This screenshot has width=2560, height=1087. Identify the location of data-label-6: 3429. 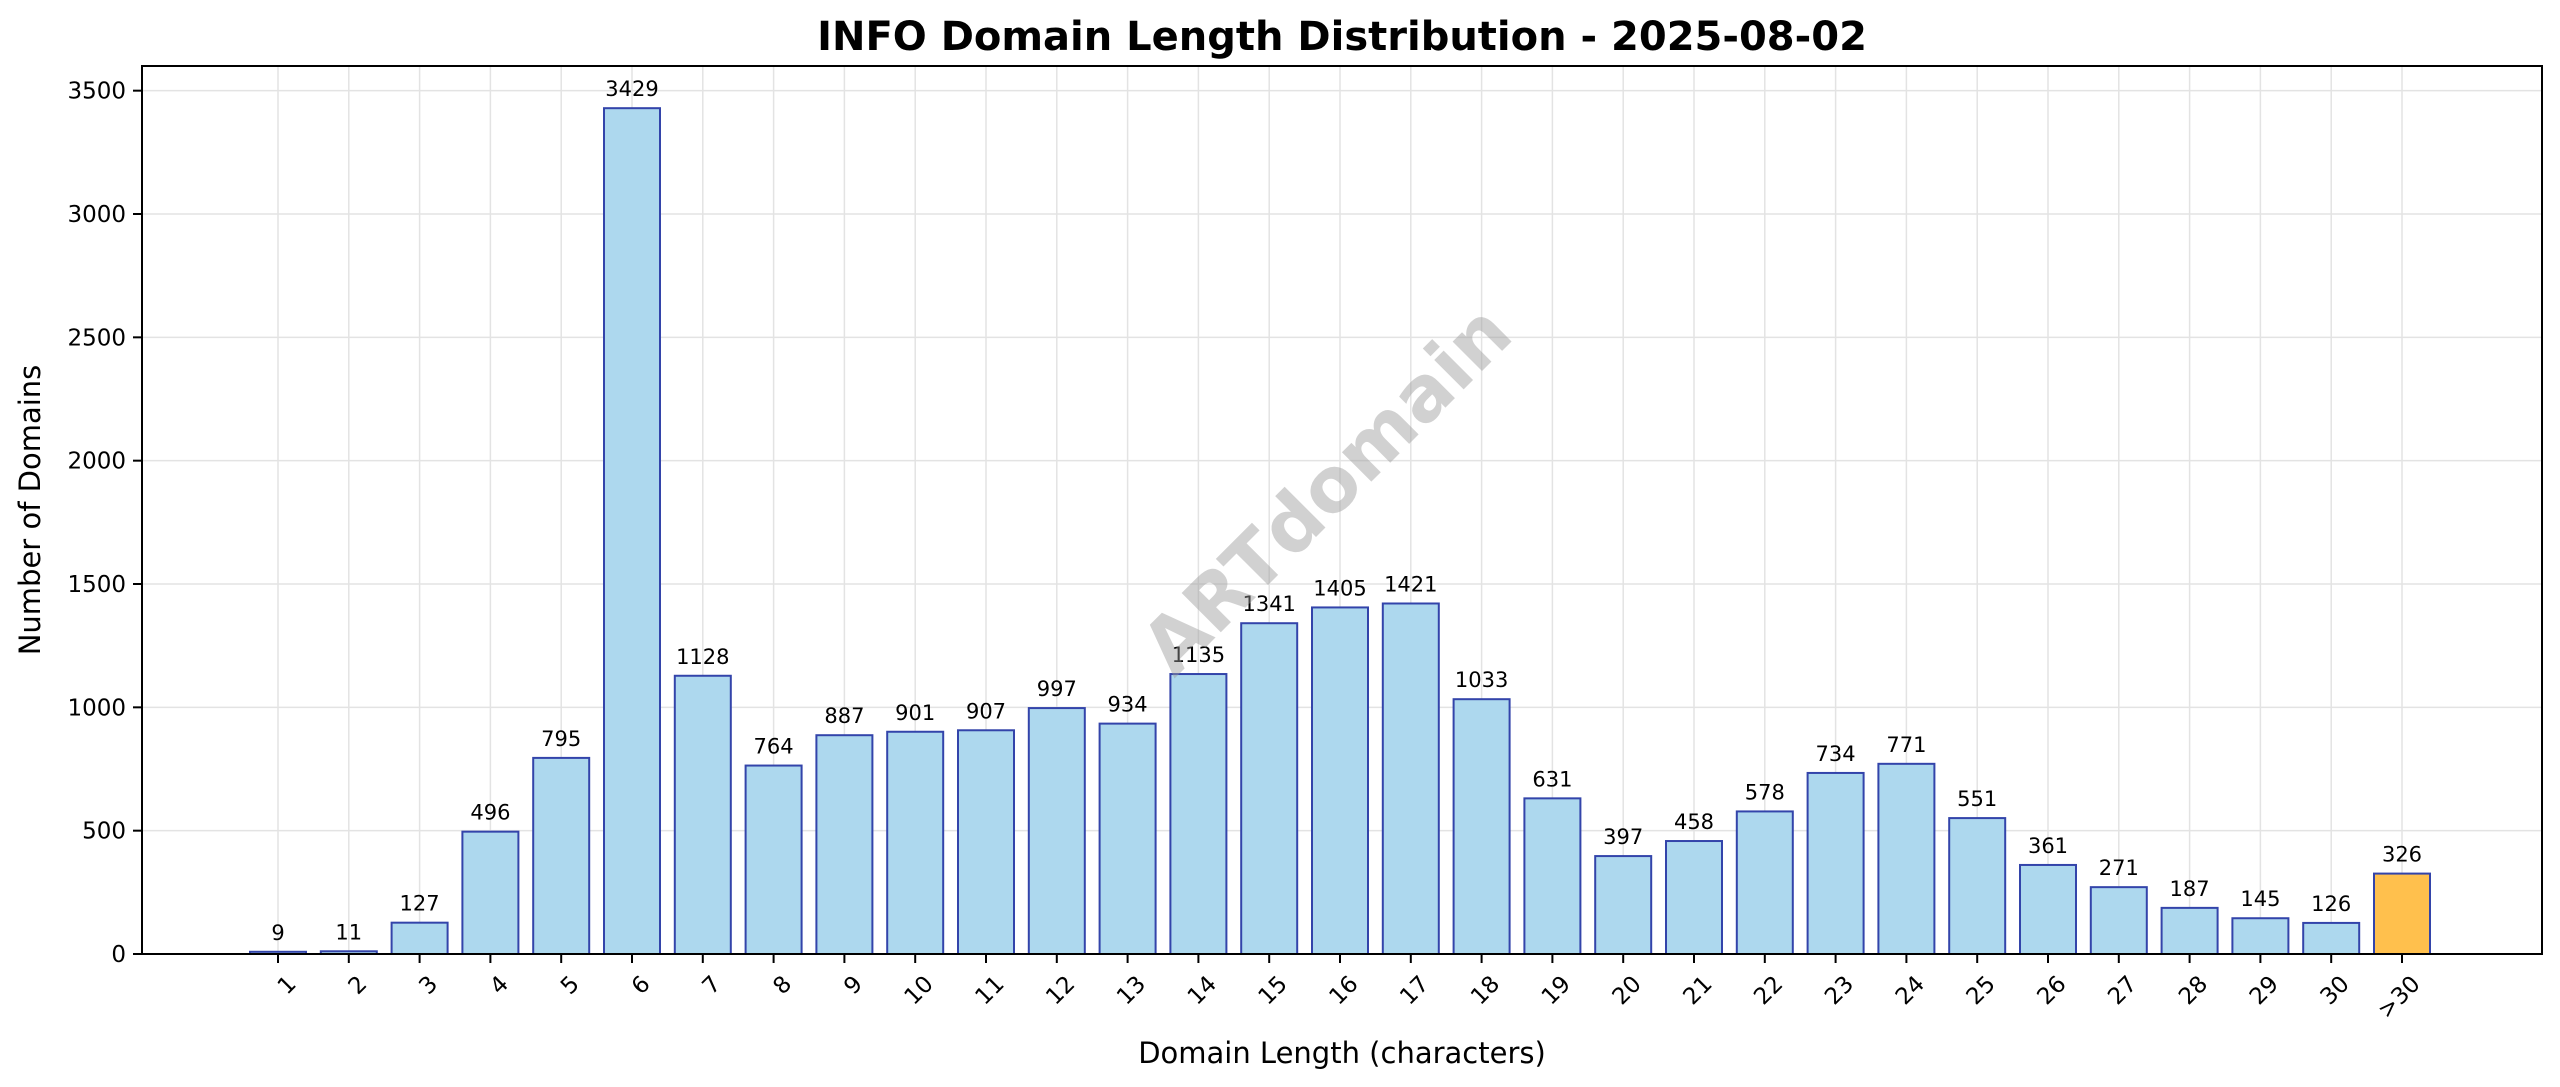
(631, 89).